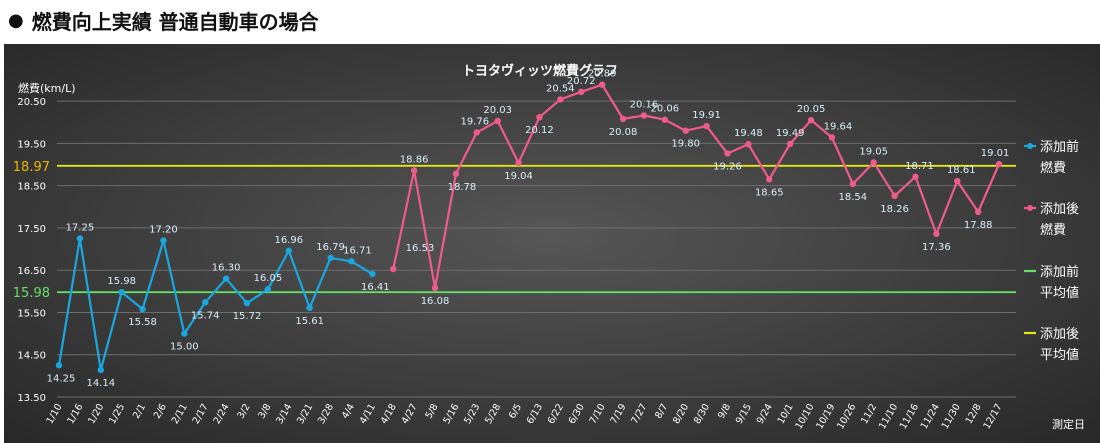 The height and width of the screenshot is (443, 1100). Describe the element at coordinates (31, 250) in the screenshot. I see `y-tick-labels: 13.50 14.50 15.50 16.50 17.50 18.50 19.50 20.50` at that location.